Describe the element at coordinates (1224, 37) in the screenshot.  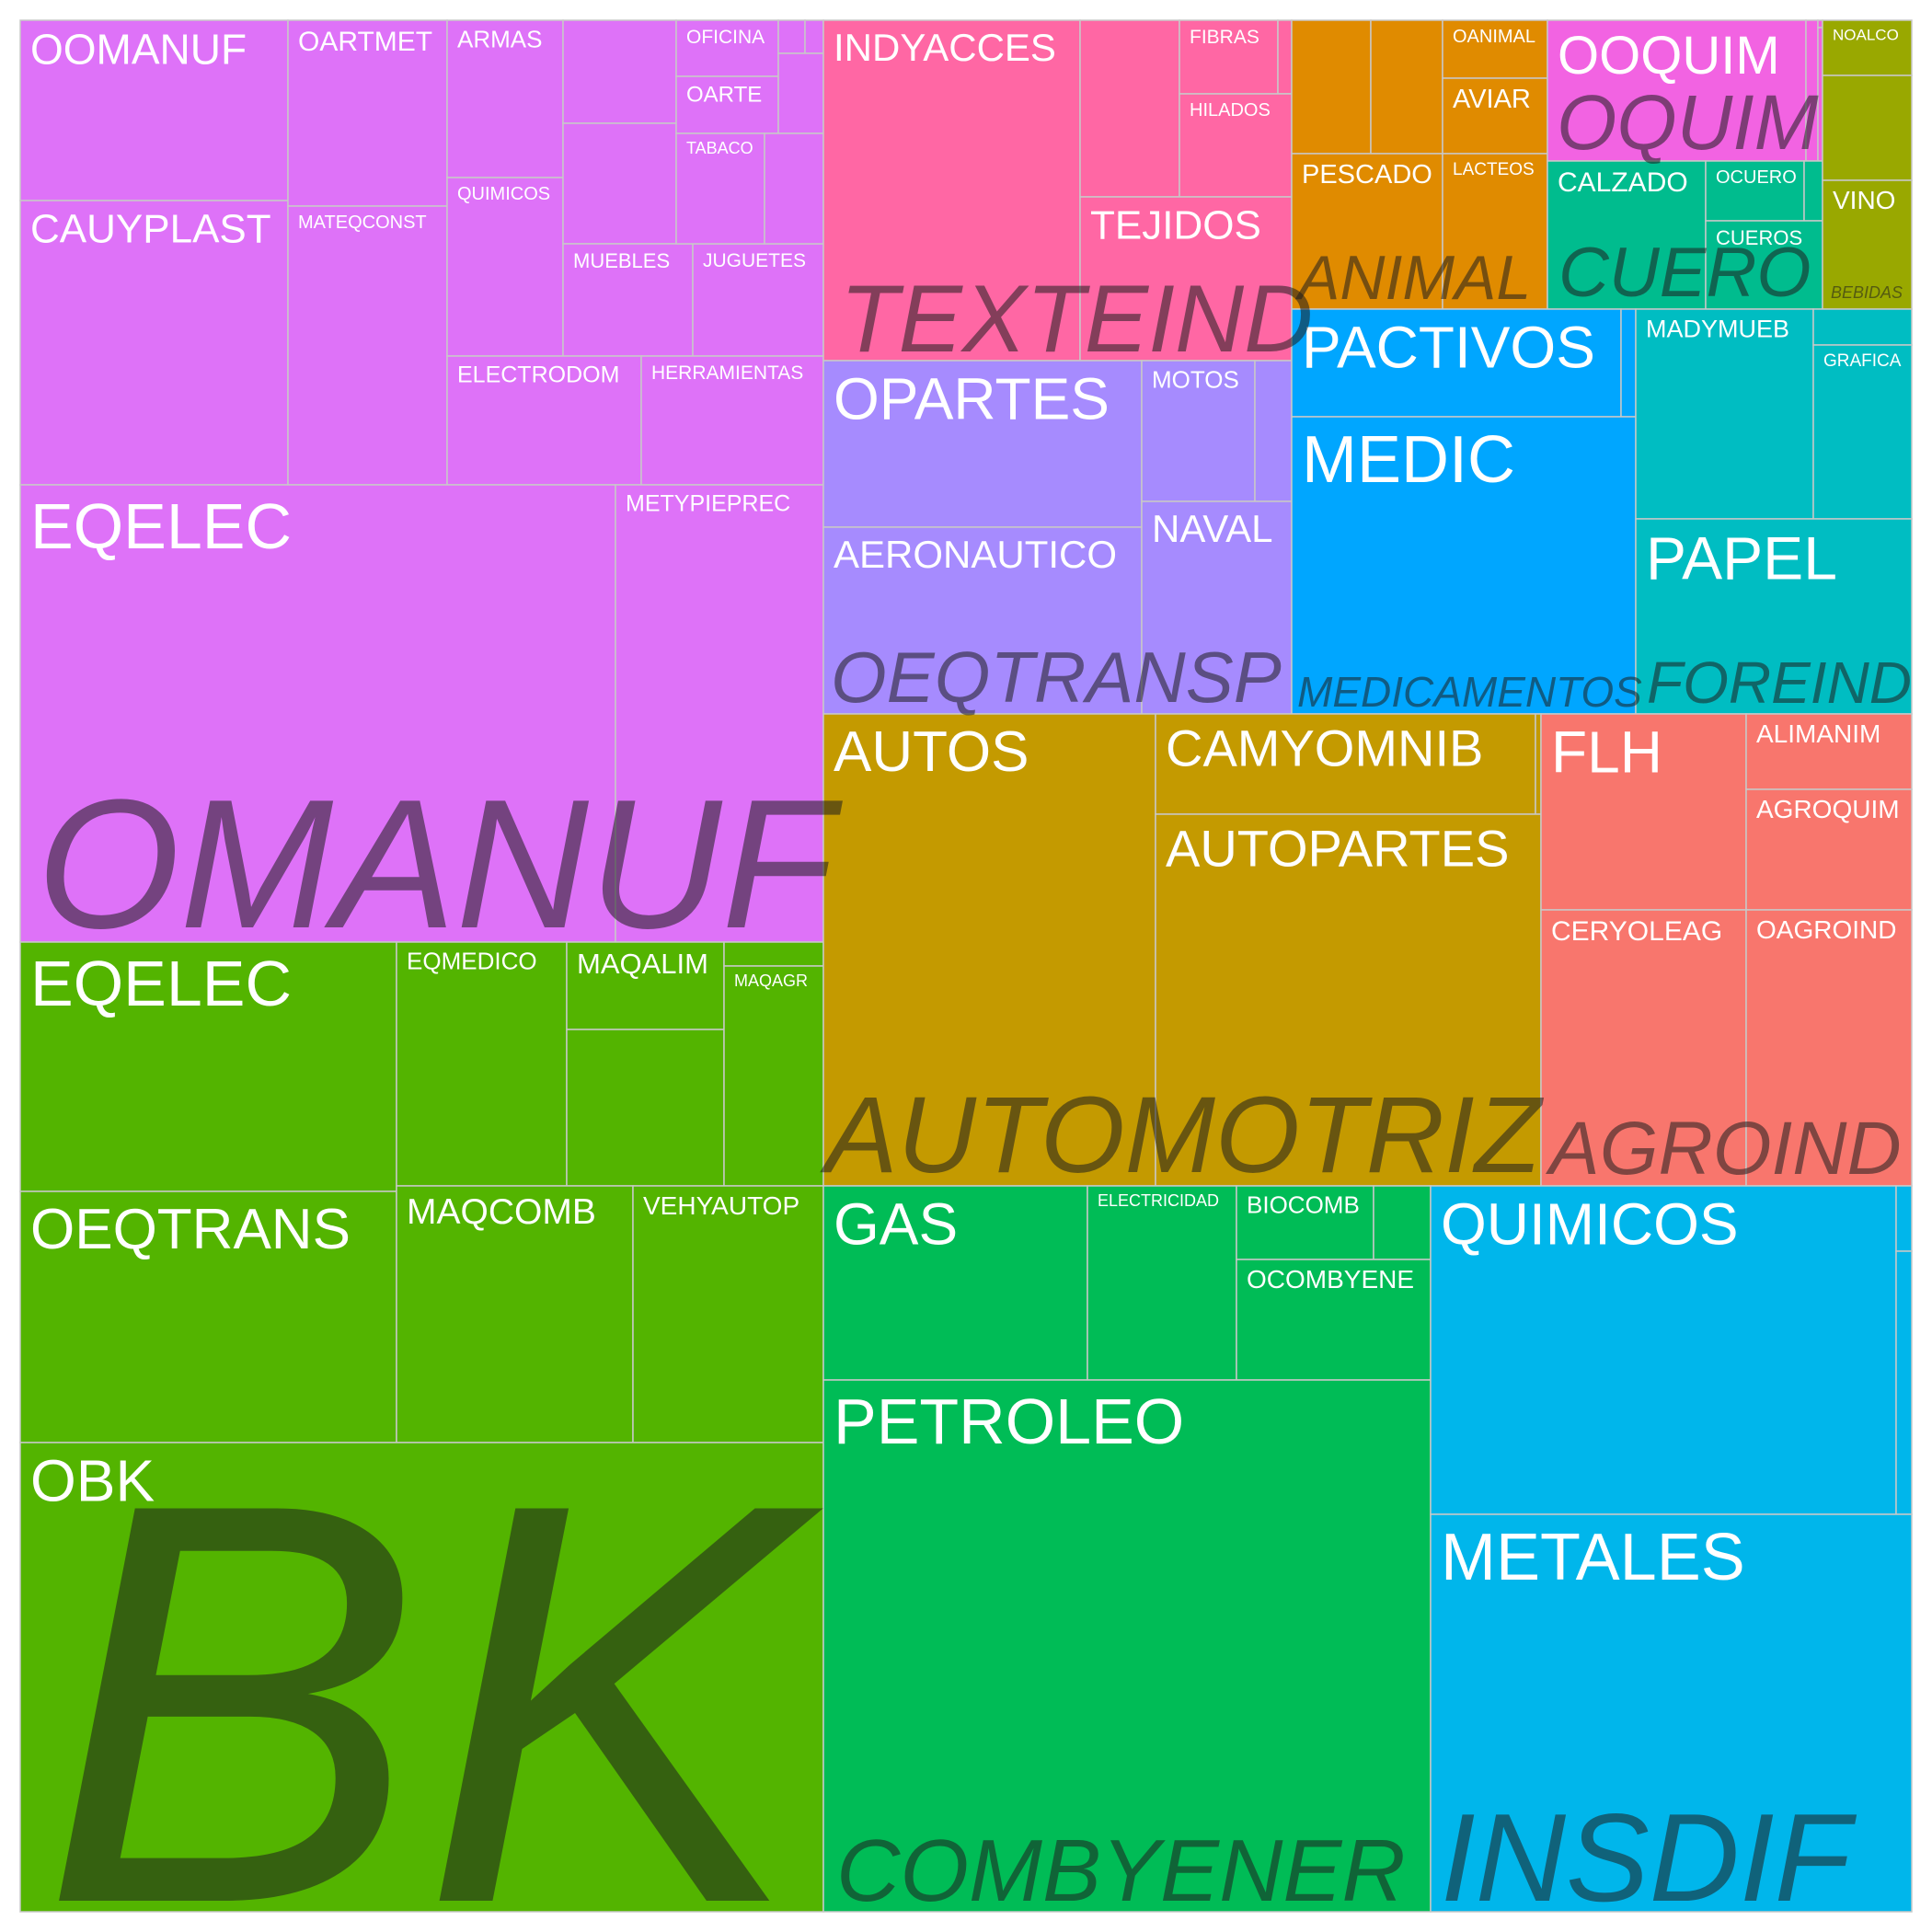
I see `cell-label-fibras: FIBRAS` at that location.